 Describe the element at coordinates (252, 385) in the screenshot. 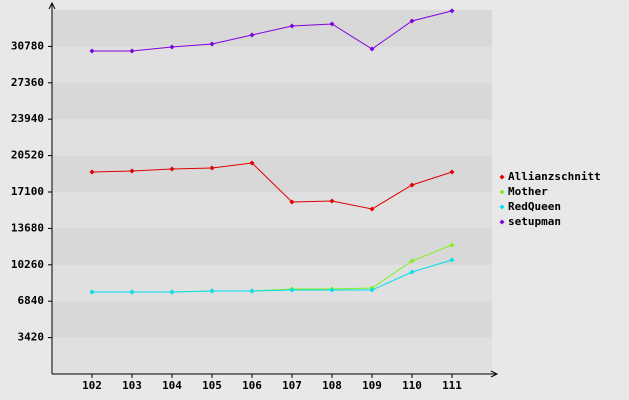

I see `x-tick-label: 106` at that location.